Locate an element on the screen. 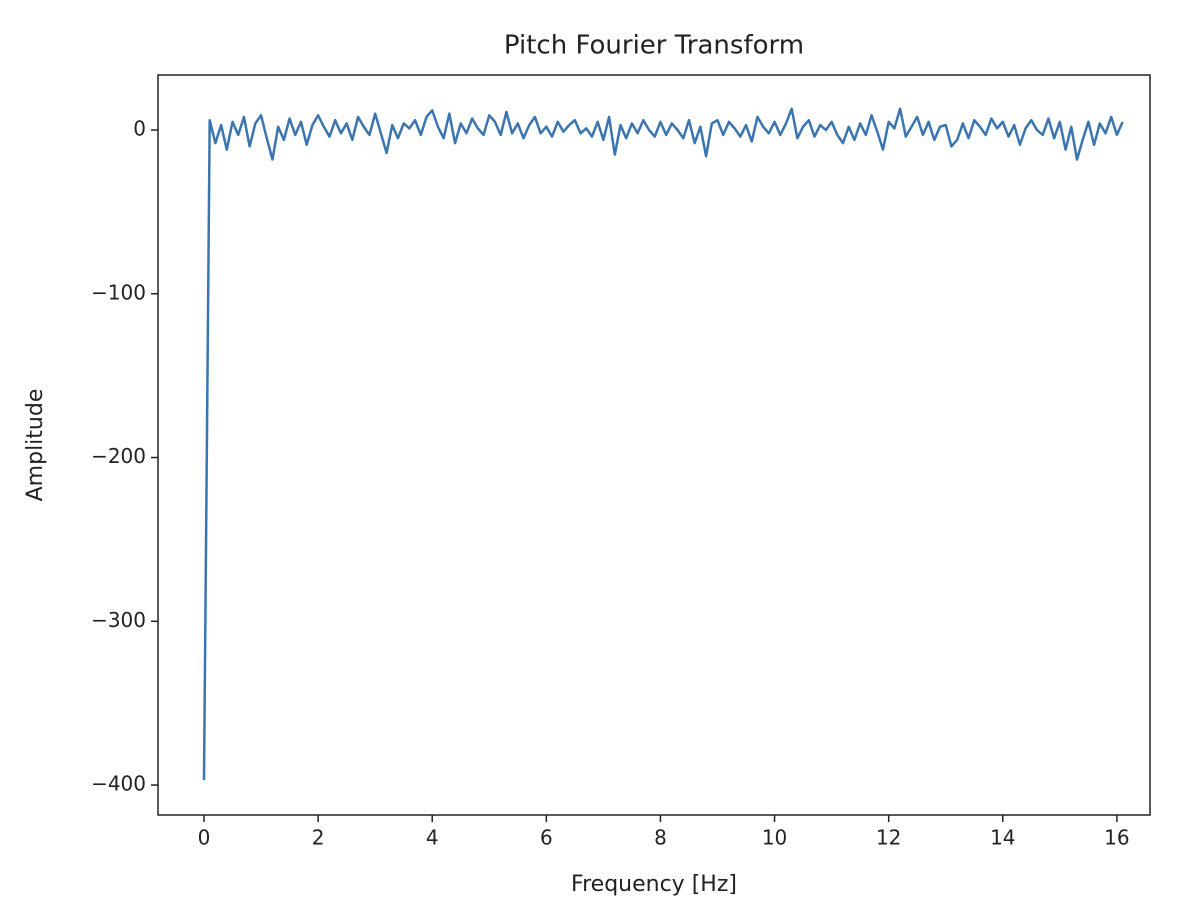 The height and width of the screenshot is (920, 1186). x-tick-label: 14 is located at coordinates (1002, 838).